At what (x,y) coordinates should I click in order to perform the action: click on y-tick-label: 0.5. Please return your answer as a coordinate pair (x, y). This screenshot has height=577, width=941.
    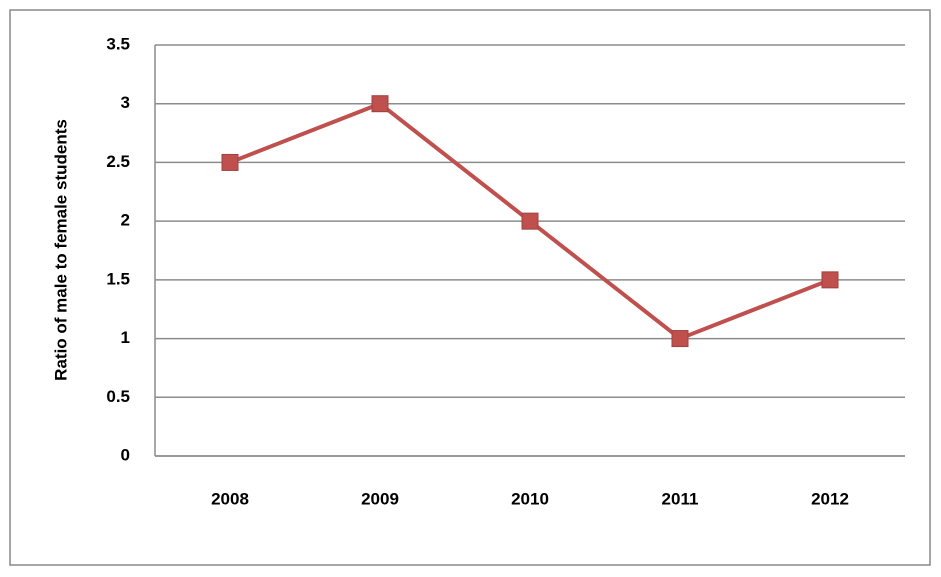
    Looking at the image, I should click on (118, 396).